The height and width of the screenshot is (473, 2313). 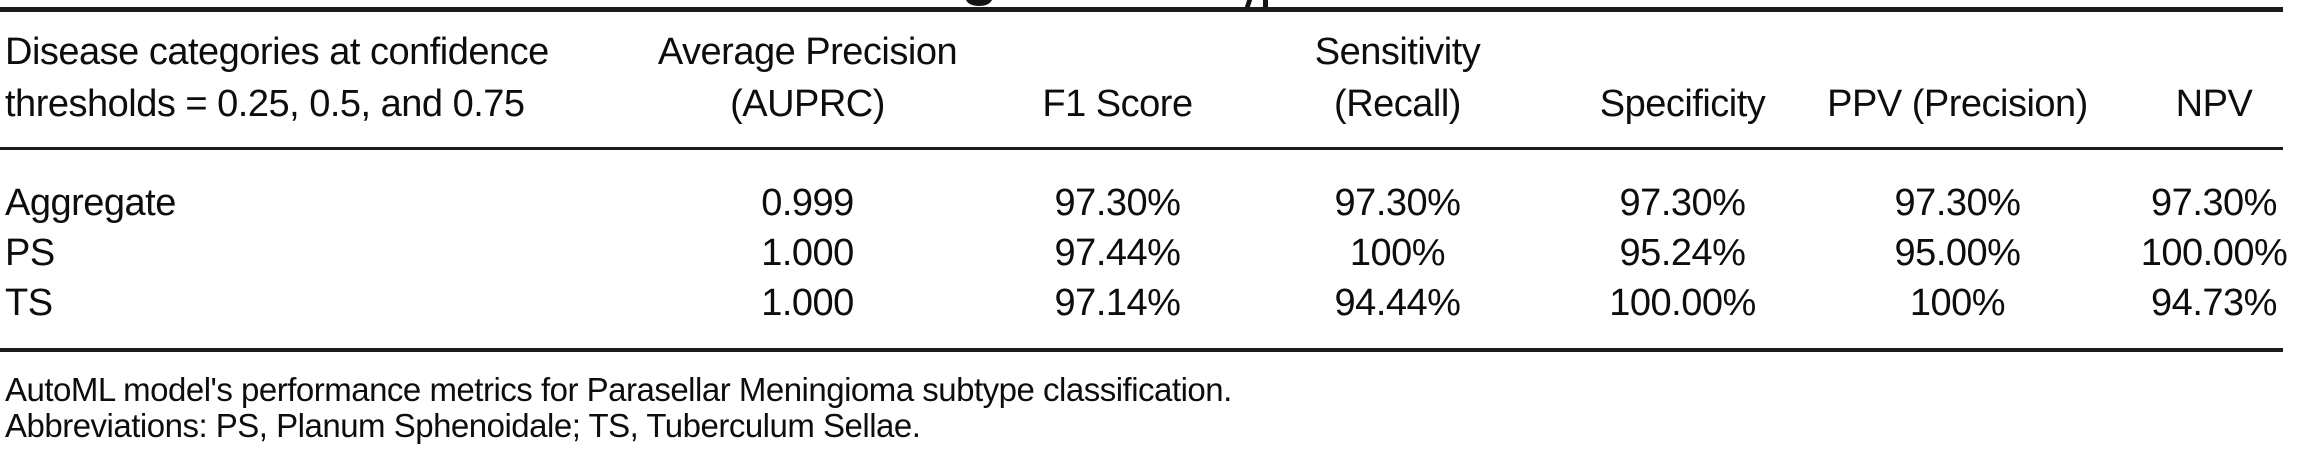 I want to click on row-label: PS, so click(x=30, y=252).